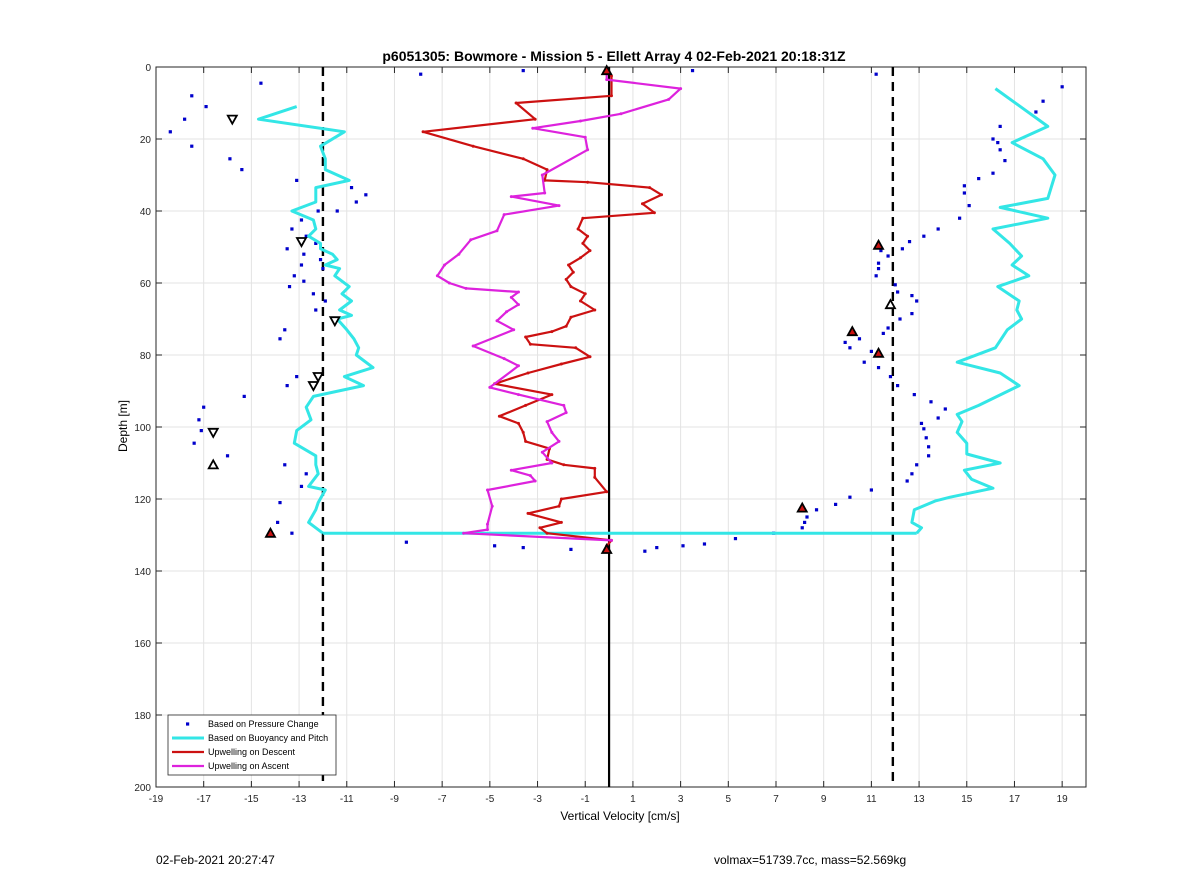  What do you see at coordinates (681, 799) in the screenshot?
I see `x-tick-label: 3` at bounding box center [681, 799].